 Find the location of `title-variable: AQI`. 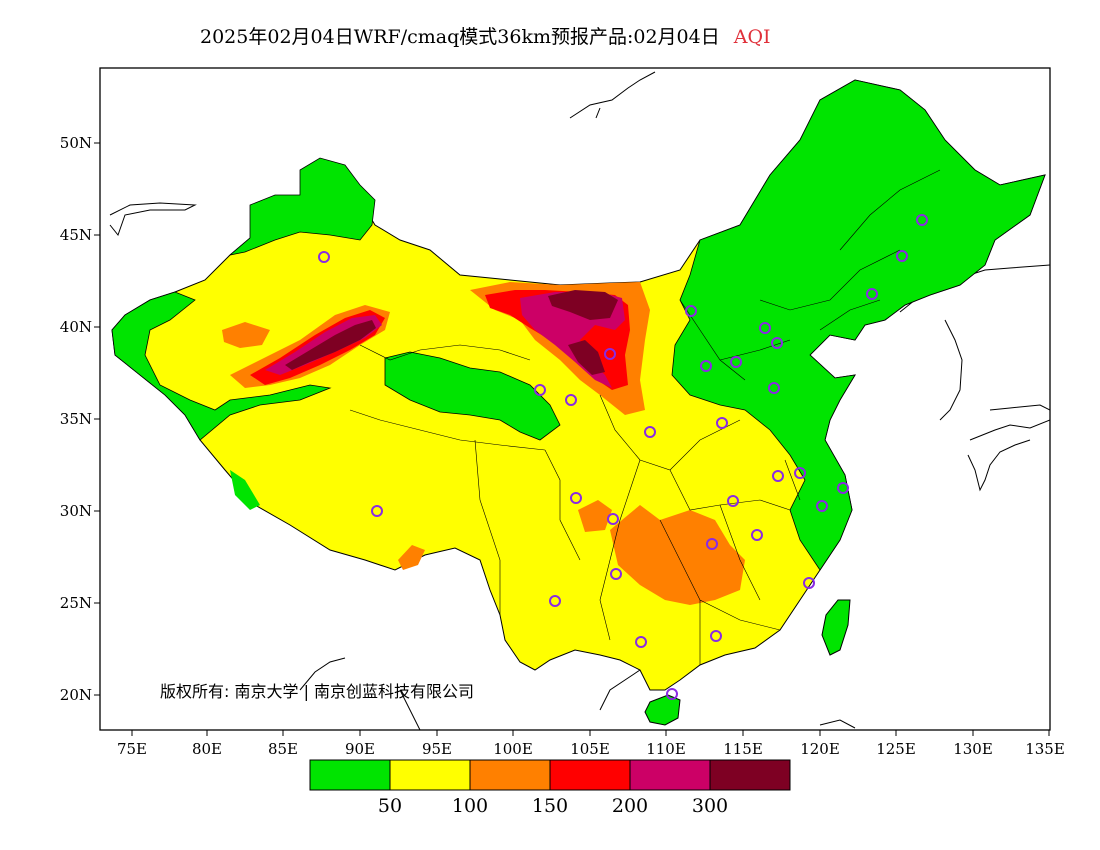

title-variable: AQI is located at coordinates (752, 37).